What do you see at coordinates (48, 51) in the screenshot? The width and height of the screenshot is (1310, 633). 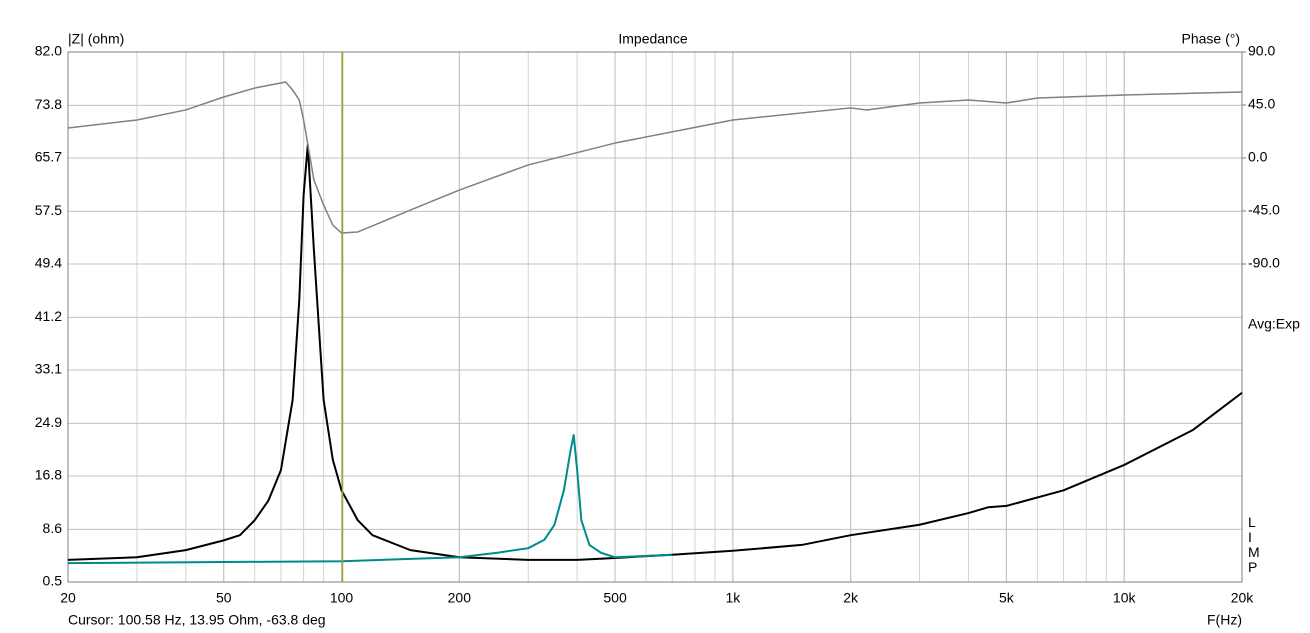 I see `y-tick-label: 82.0` at bounding box center [48, 51].